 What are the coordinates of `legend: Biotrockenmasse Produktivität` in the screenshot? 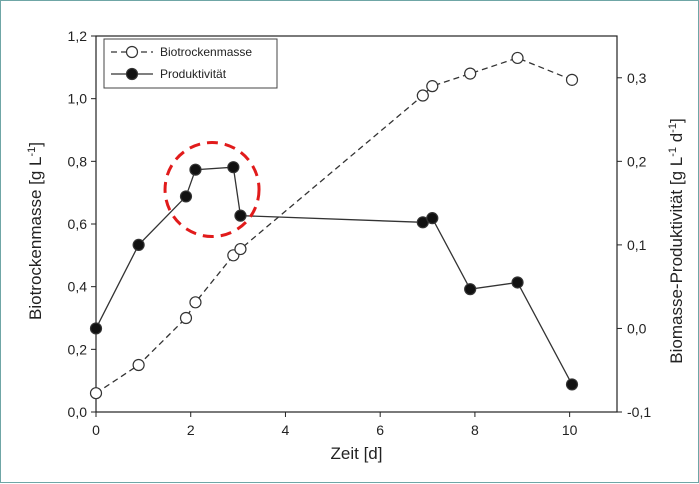 It's located at (190, 63).